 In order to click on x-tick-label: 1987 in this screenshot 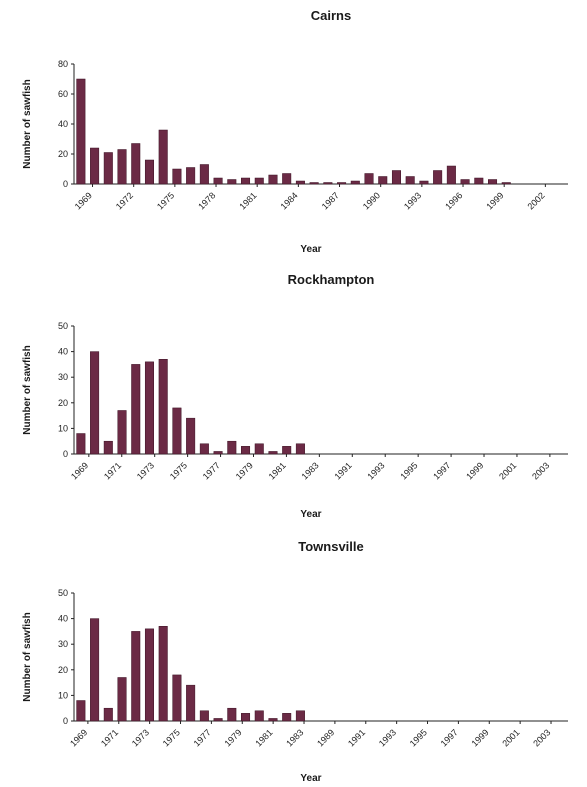, I will do `click(330, 200)`.